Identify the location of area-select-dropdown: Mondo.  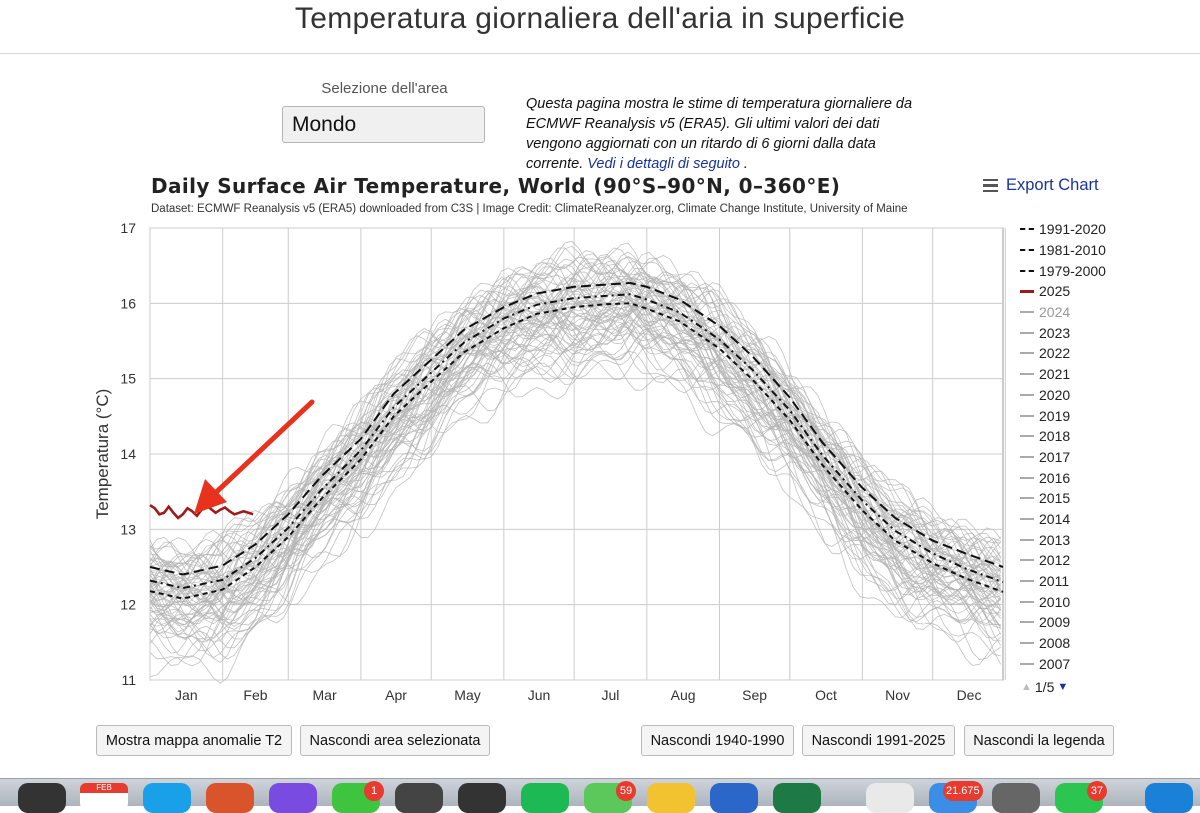
(383, 124).